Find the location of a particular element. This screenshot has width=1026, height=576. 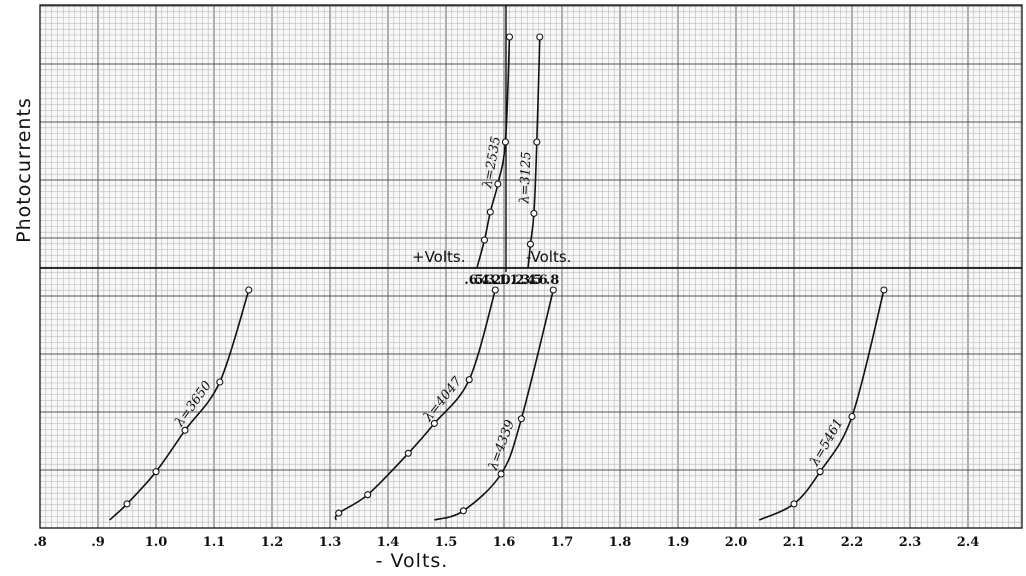

plus-volts-label: +Volts. is located at coordinates (438, 257).